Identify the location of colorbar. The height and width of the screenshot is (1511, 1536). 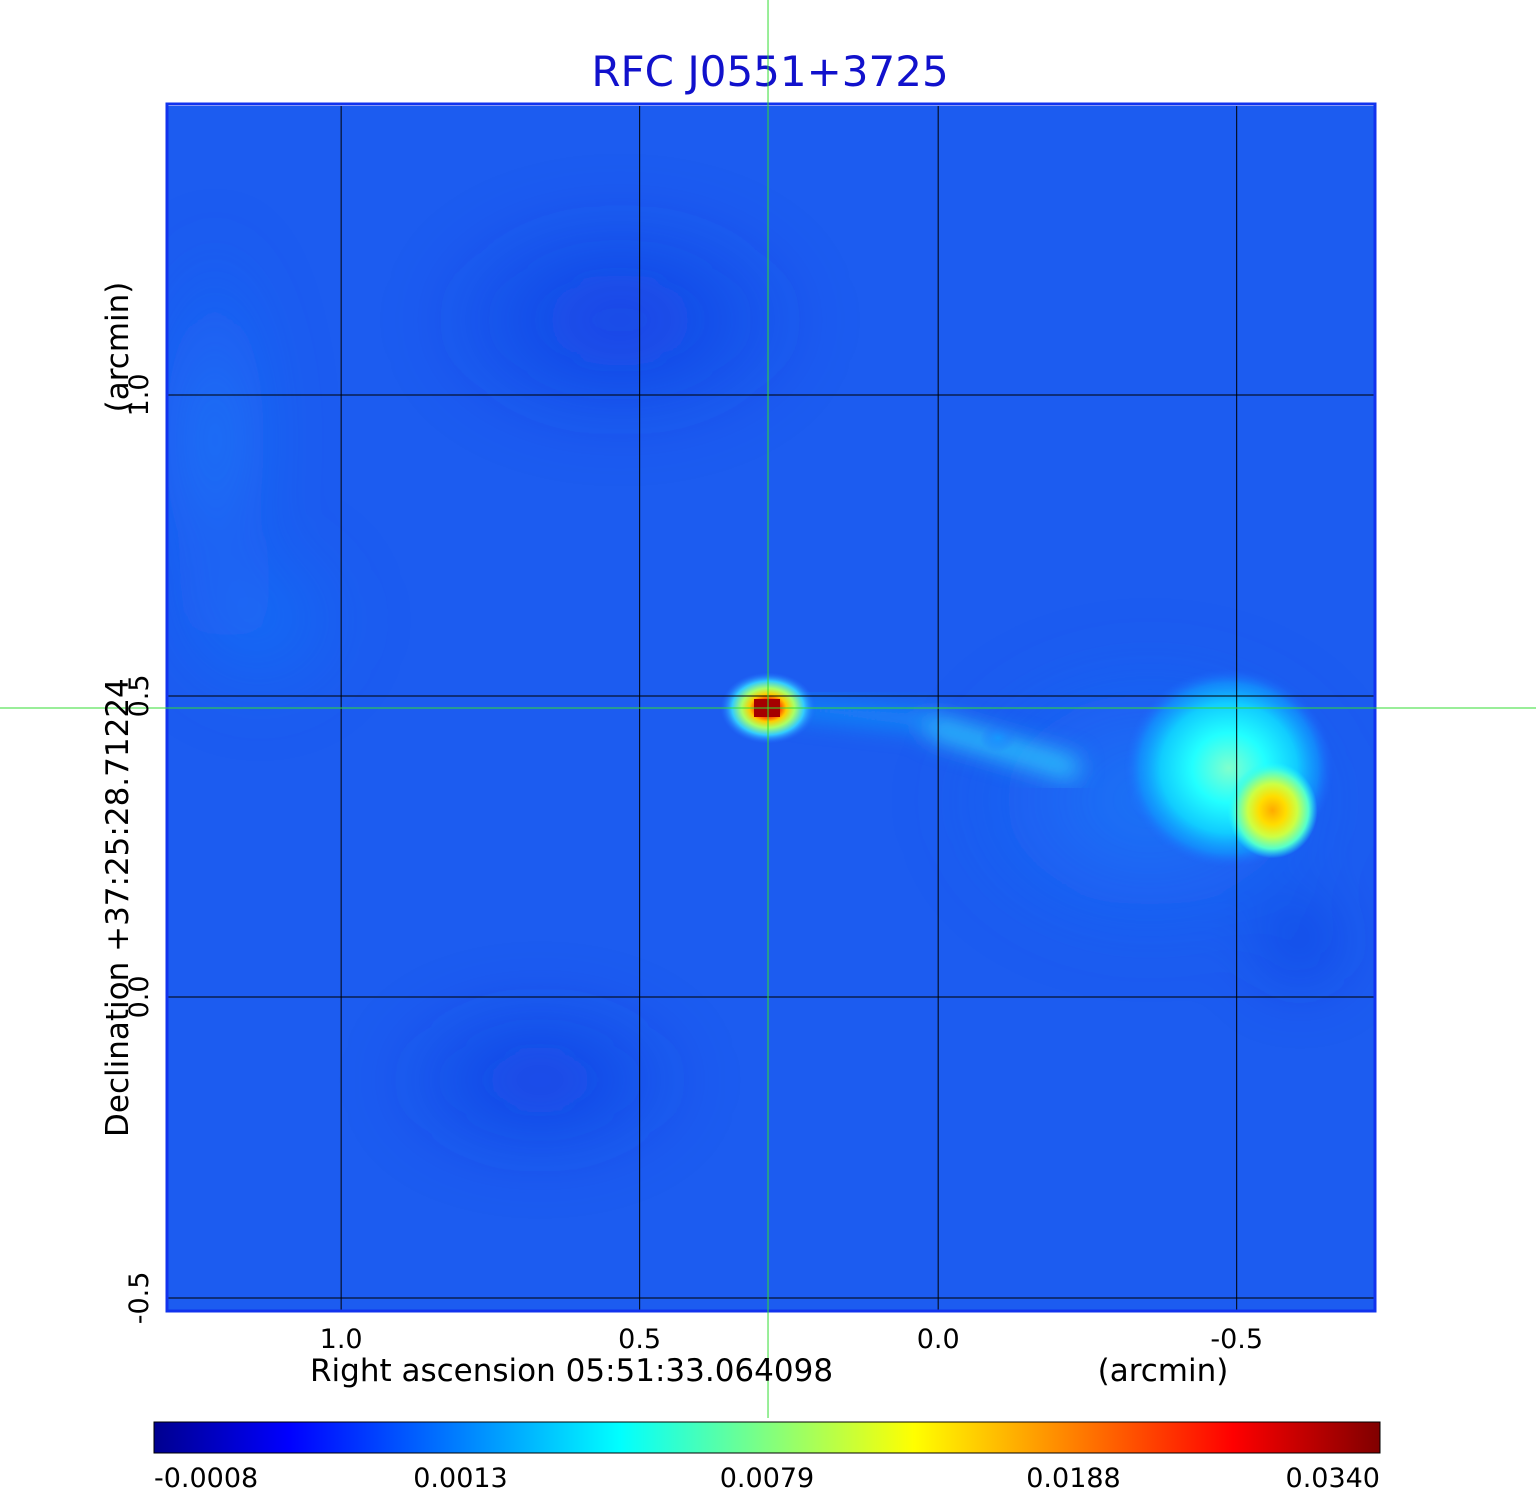
(767, 1437).